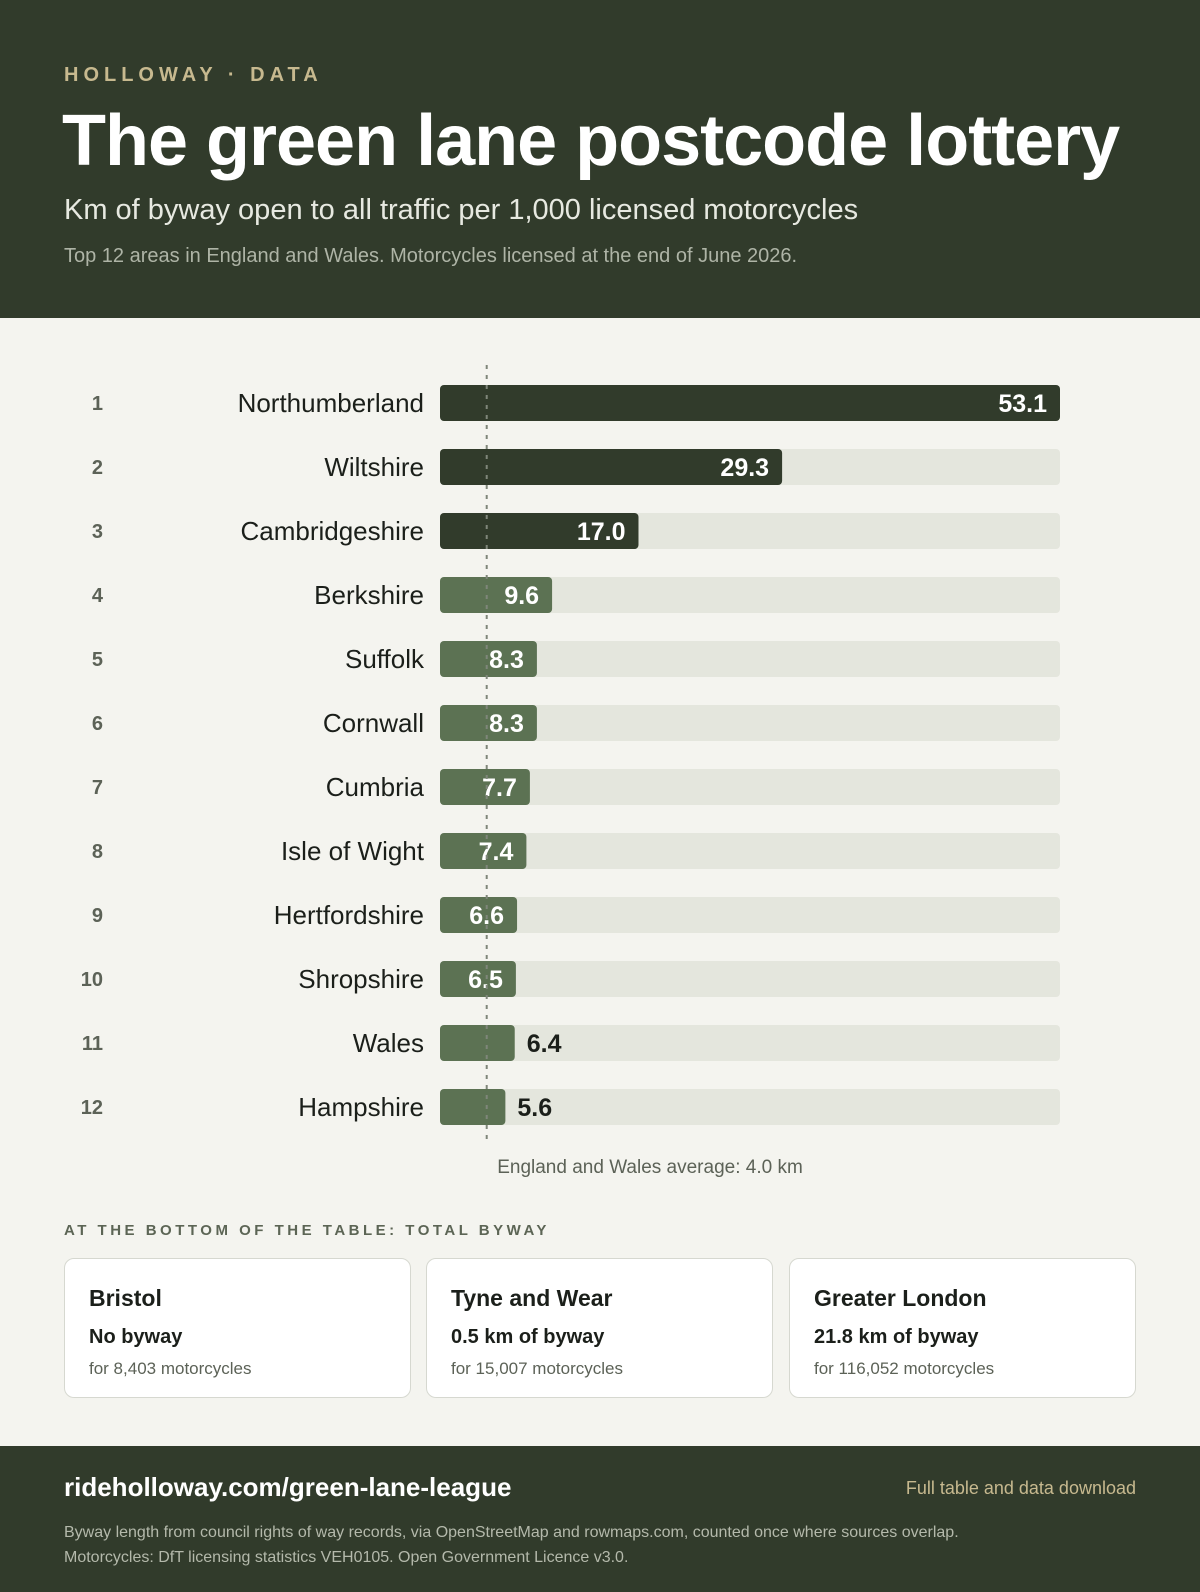 Image resolution: width=1200 pixels, height=1592 pixels. I want to click on footer-url-link: rideholloway.com/green-lane-league, so click(288, 1487).